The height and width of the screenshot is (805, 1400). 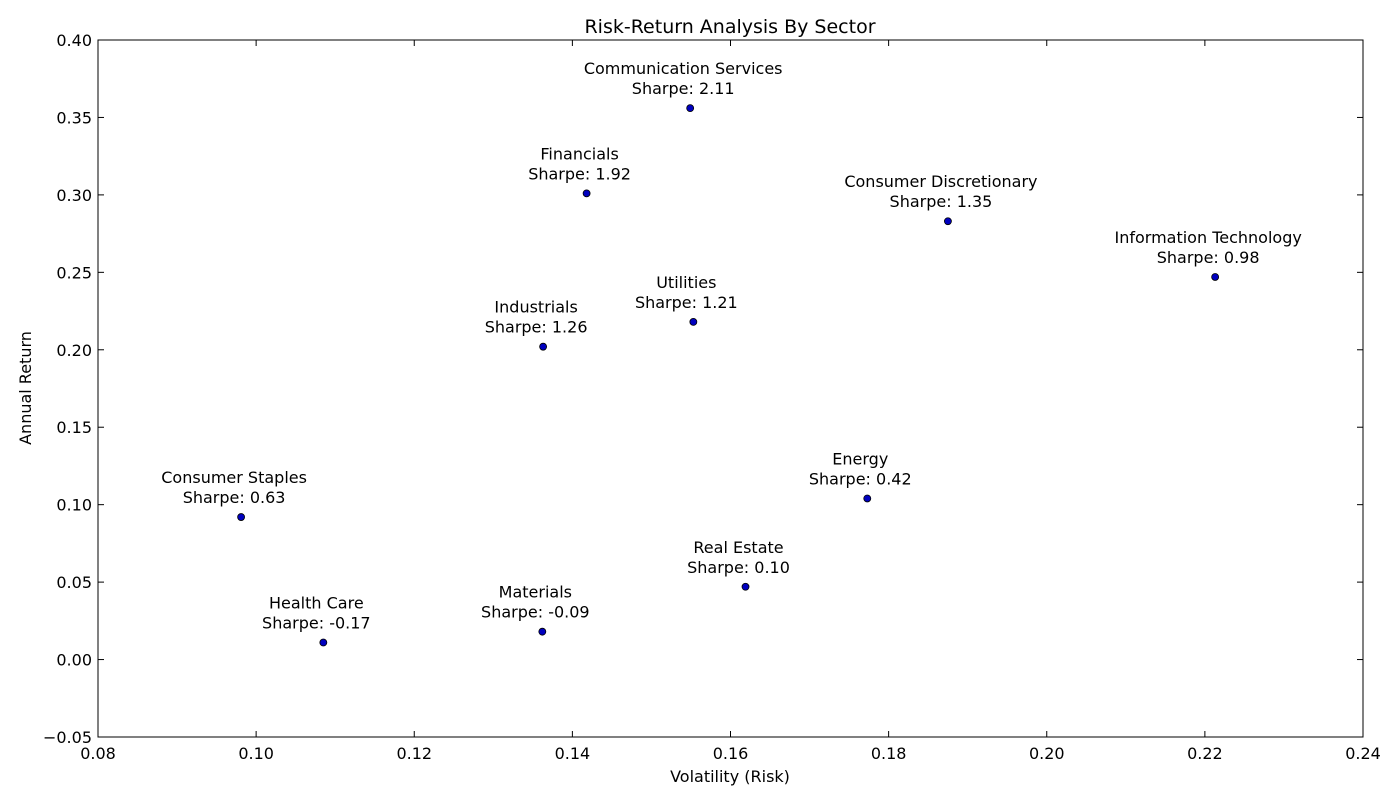 What do you see at coordinates (683, 68) in the screenshot?
I see `point-sector-label: Communication Services` at bounding box center [683, 68].